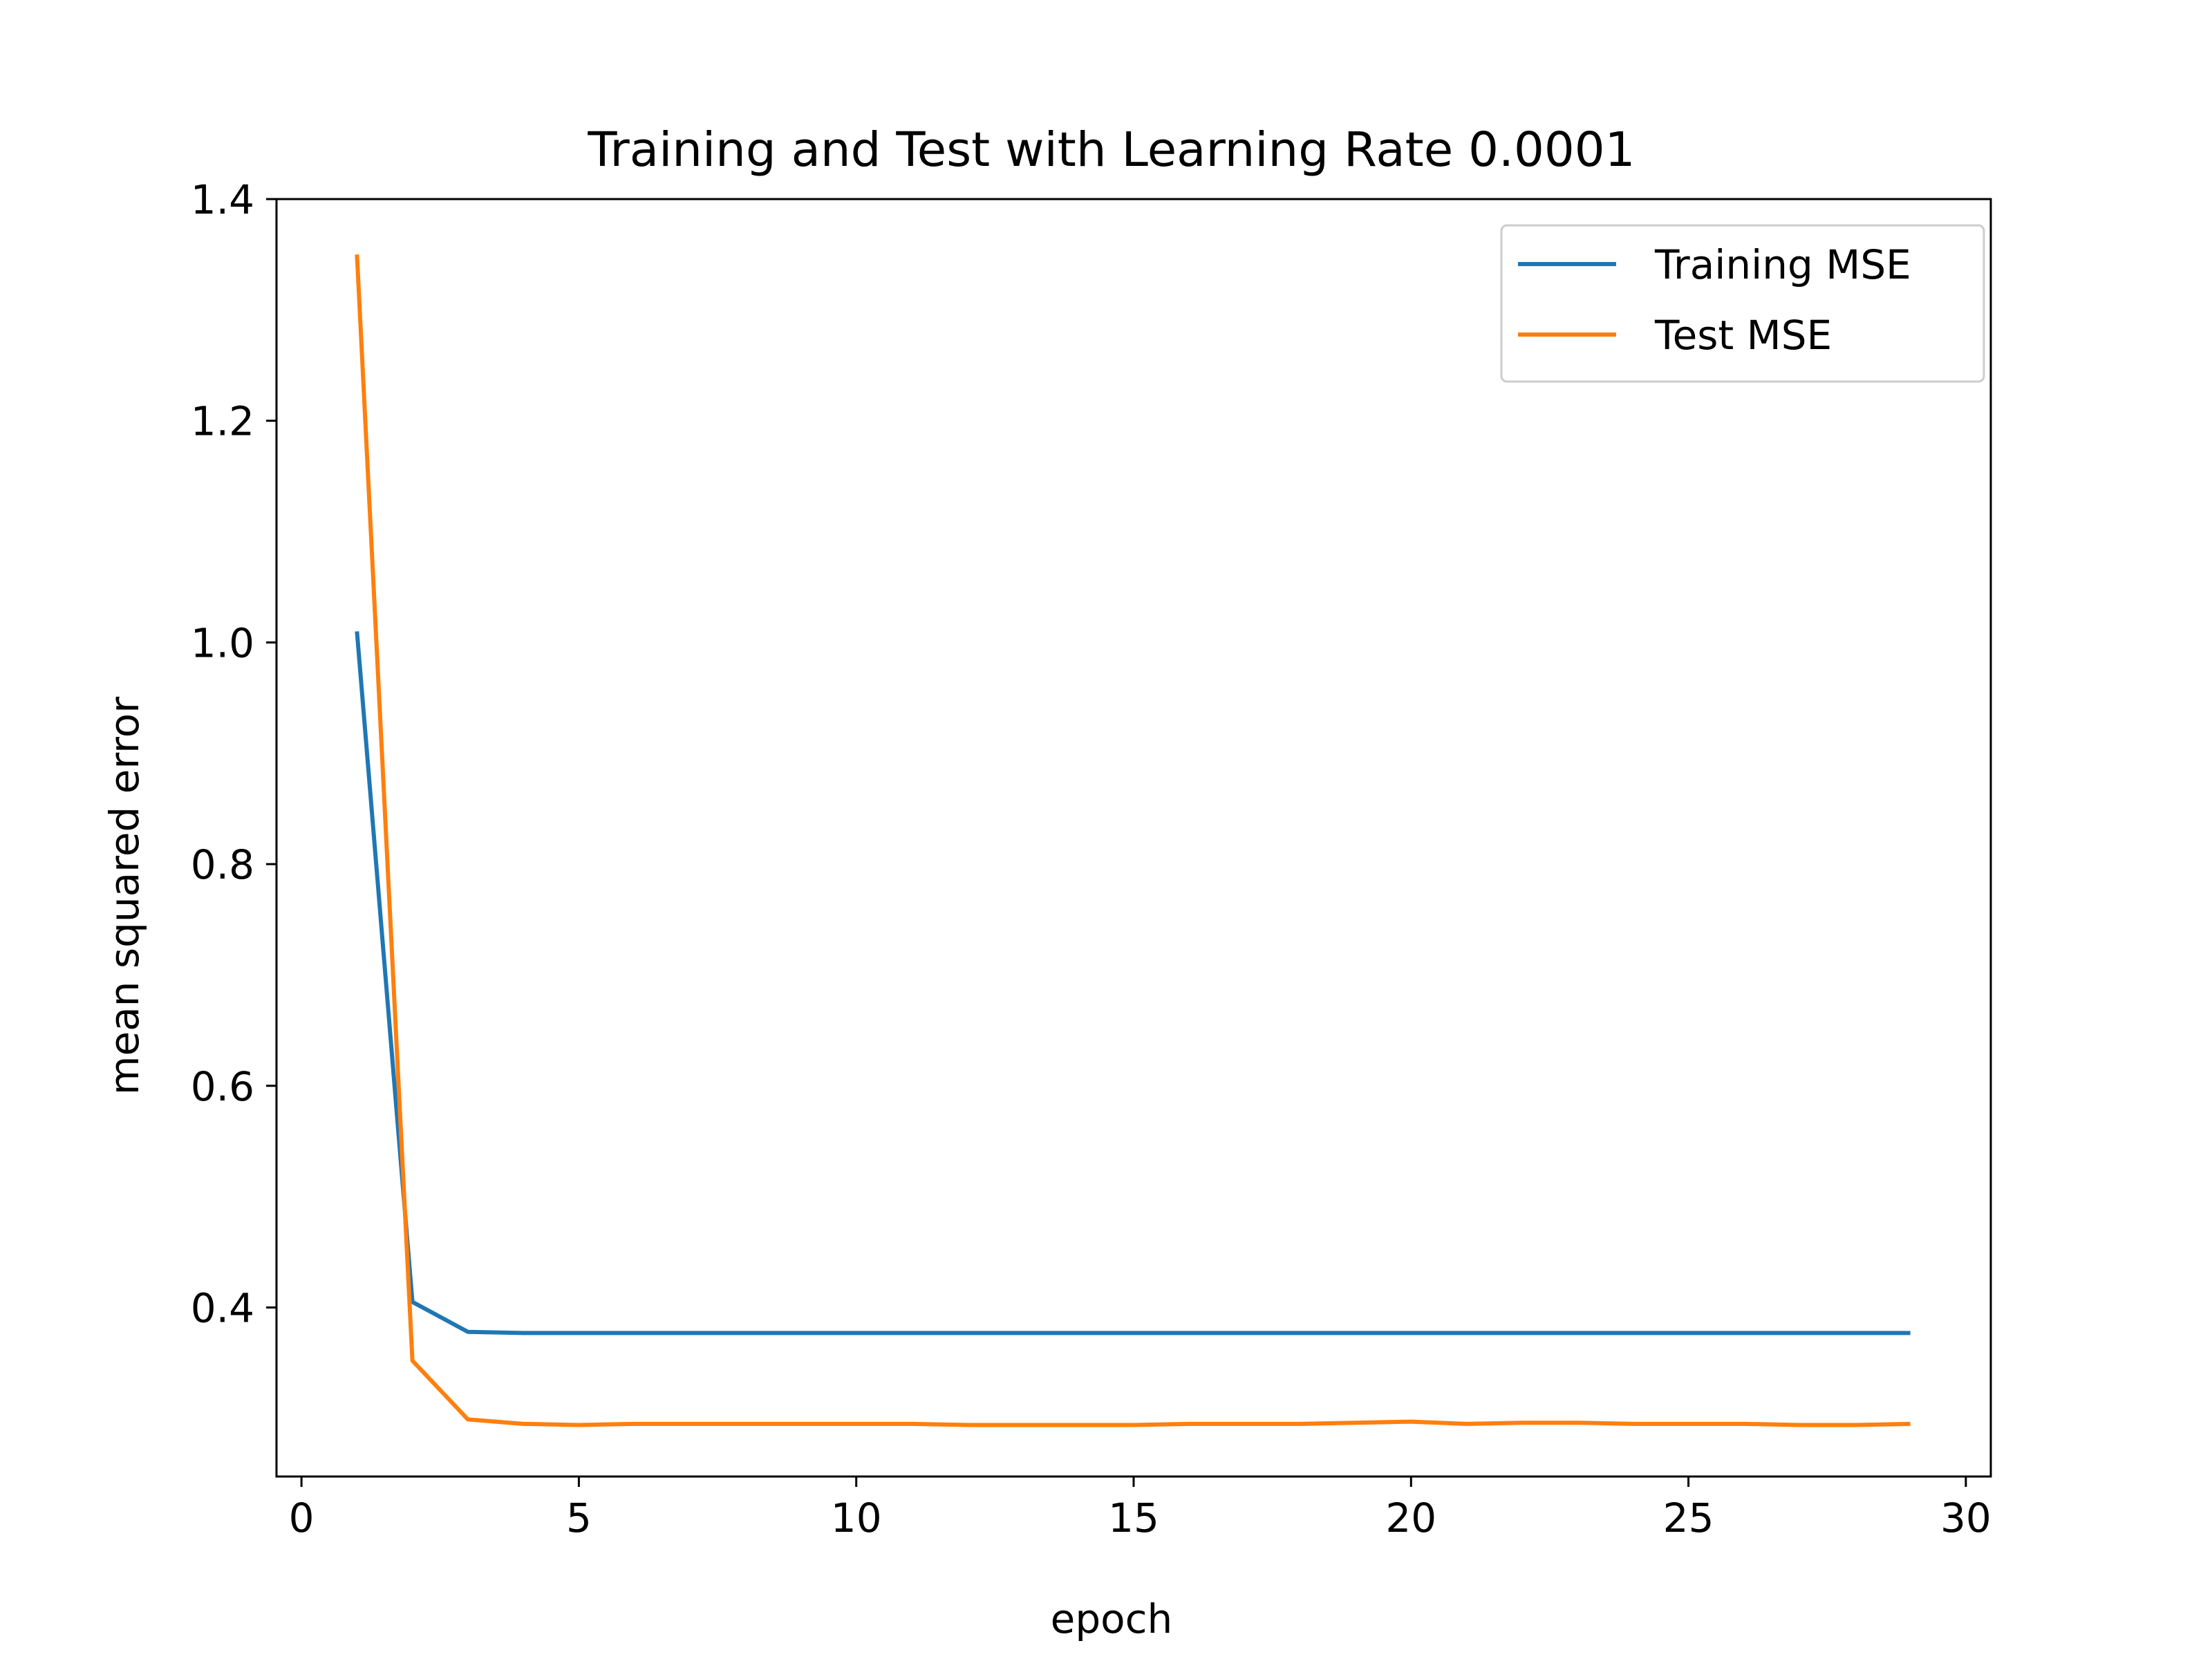 Image resolution: width=2212 pixels, height=1659 pixels. I want to click on x-tick-label: 0, so click(302, 1517).